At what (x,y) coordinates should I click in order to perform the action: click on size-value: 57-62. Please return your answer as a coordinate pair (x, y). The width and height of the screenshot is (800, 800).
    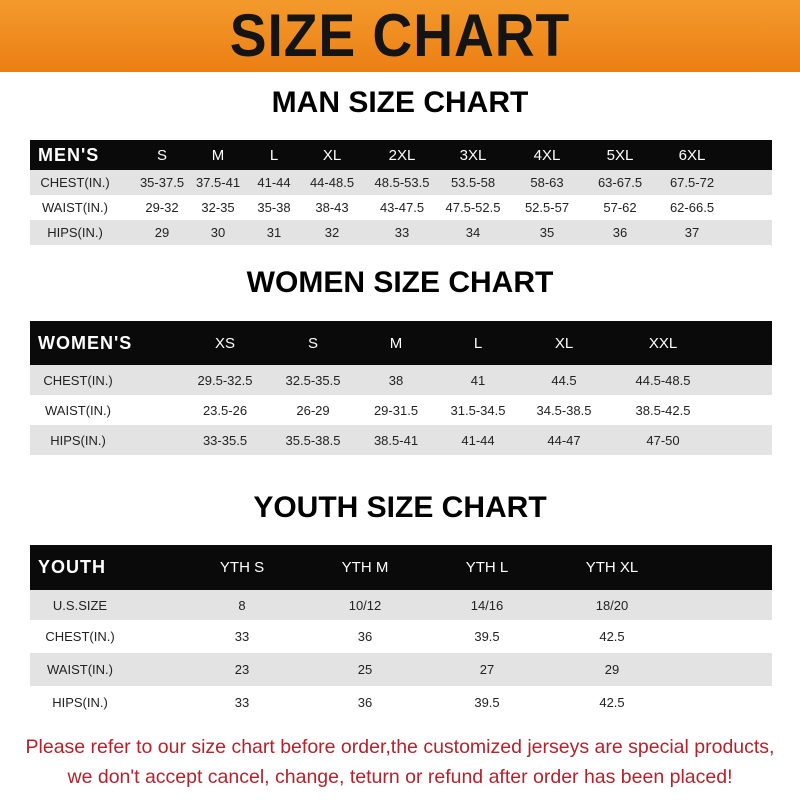
    Looking at the image, I should click on (620, 207).